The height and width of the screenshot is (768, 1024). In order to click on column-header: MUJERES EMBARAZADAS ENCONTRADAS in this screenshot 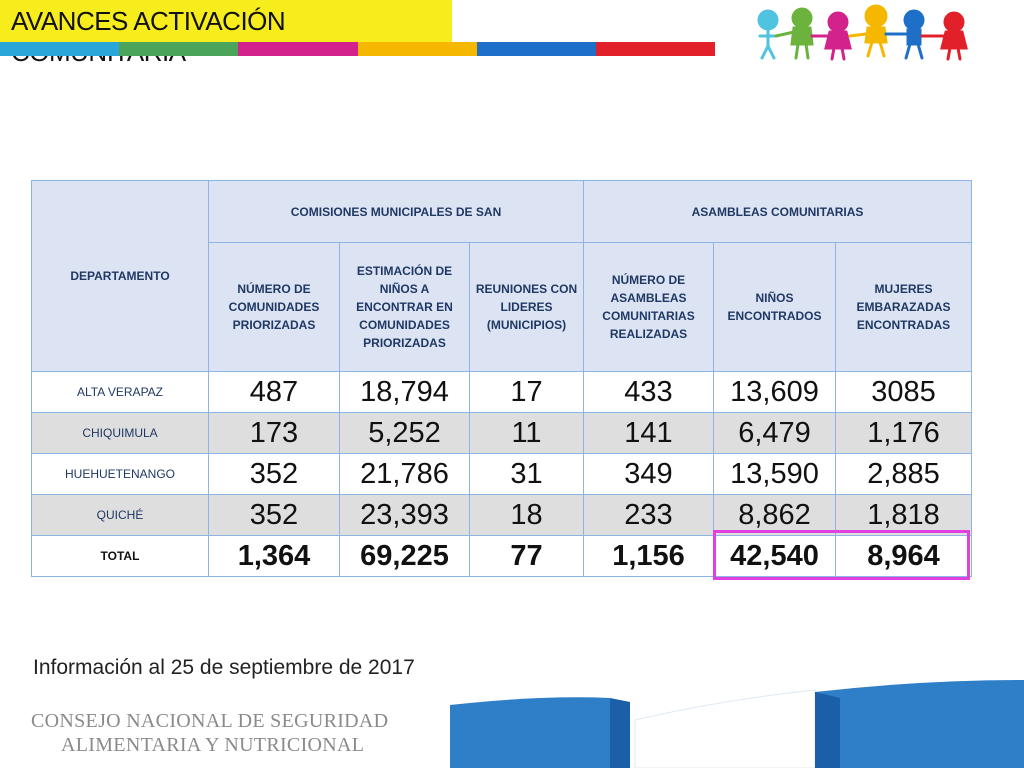, I will do `click(903, 307)`.